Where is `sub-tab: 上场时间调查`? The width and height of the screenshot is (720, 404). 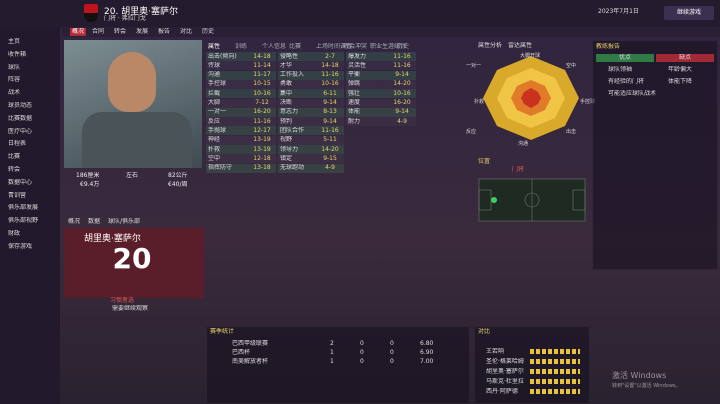
sub-tab: 上场时间调查 is located at coordinates (334, 46).